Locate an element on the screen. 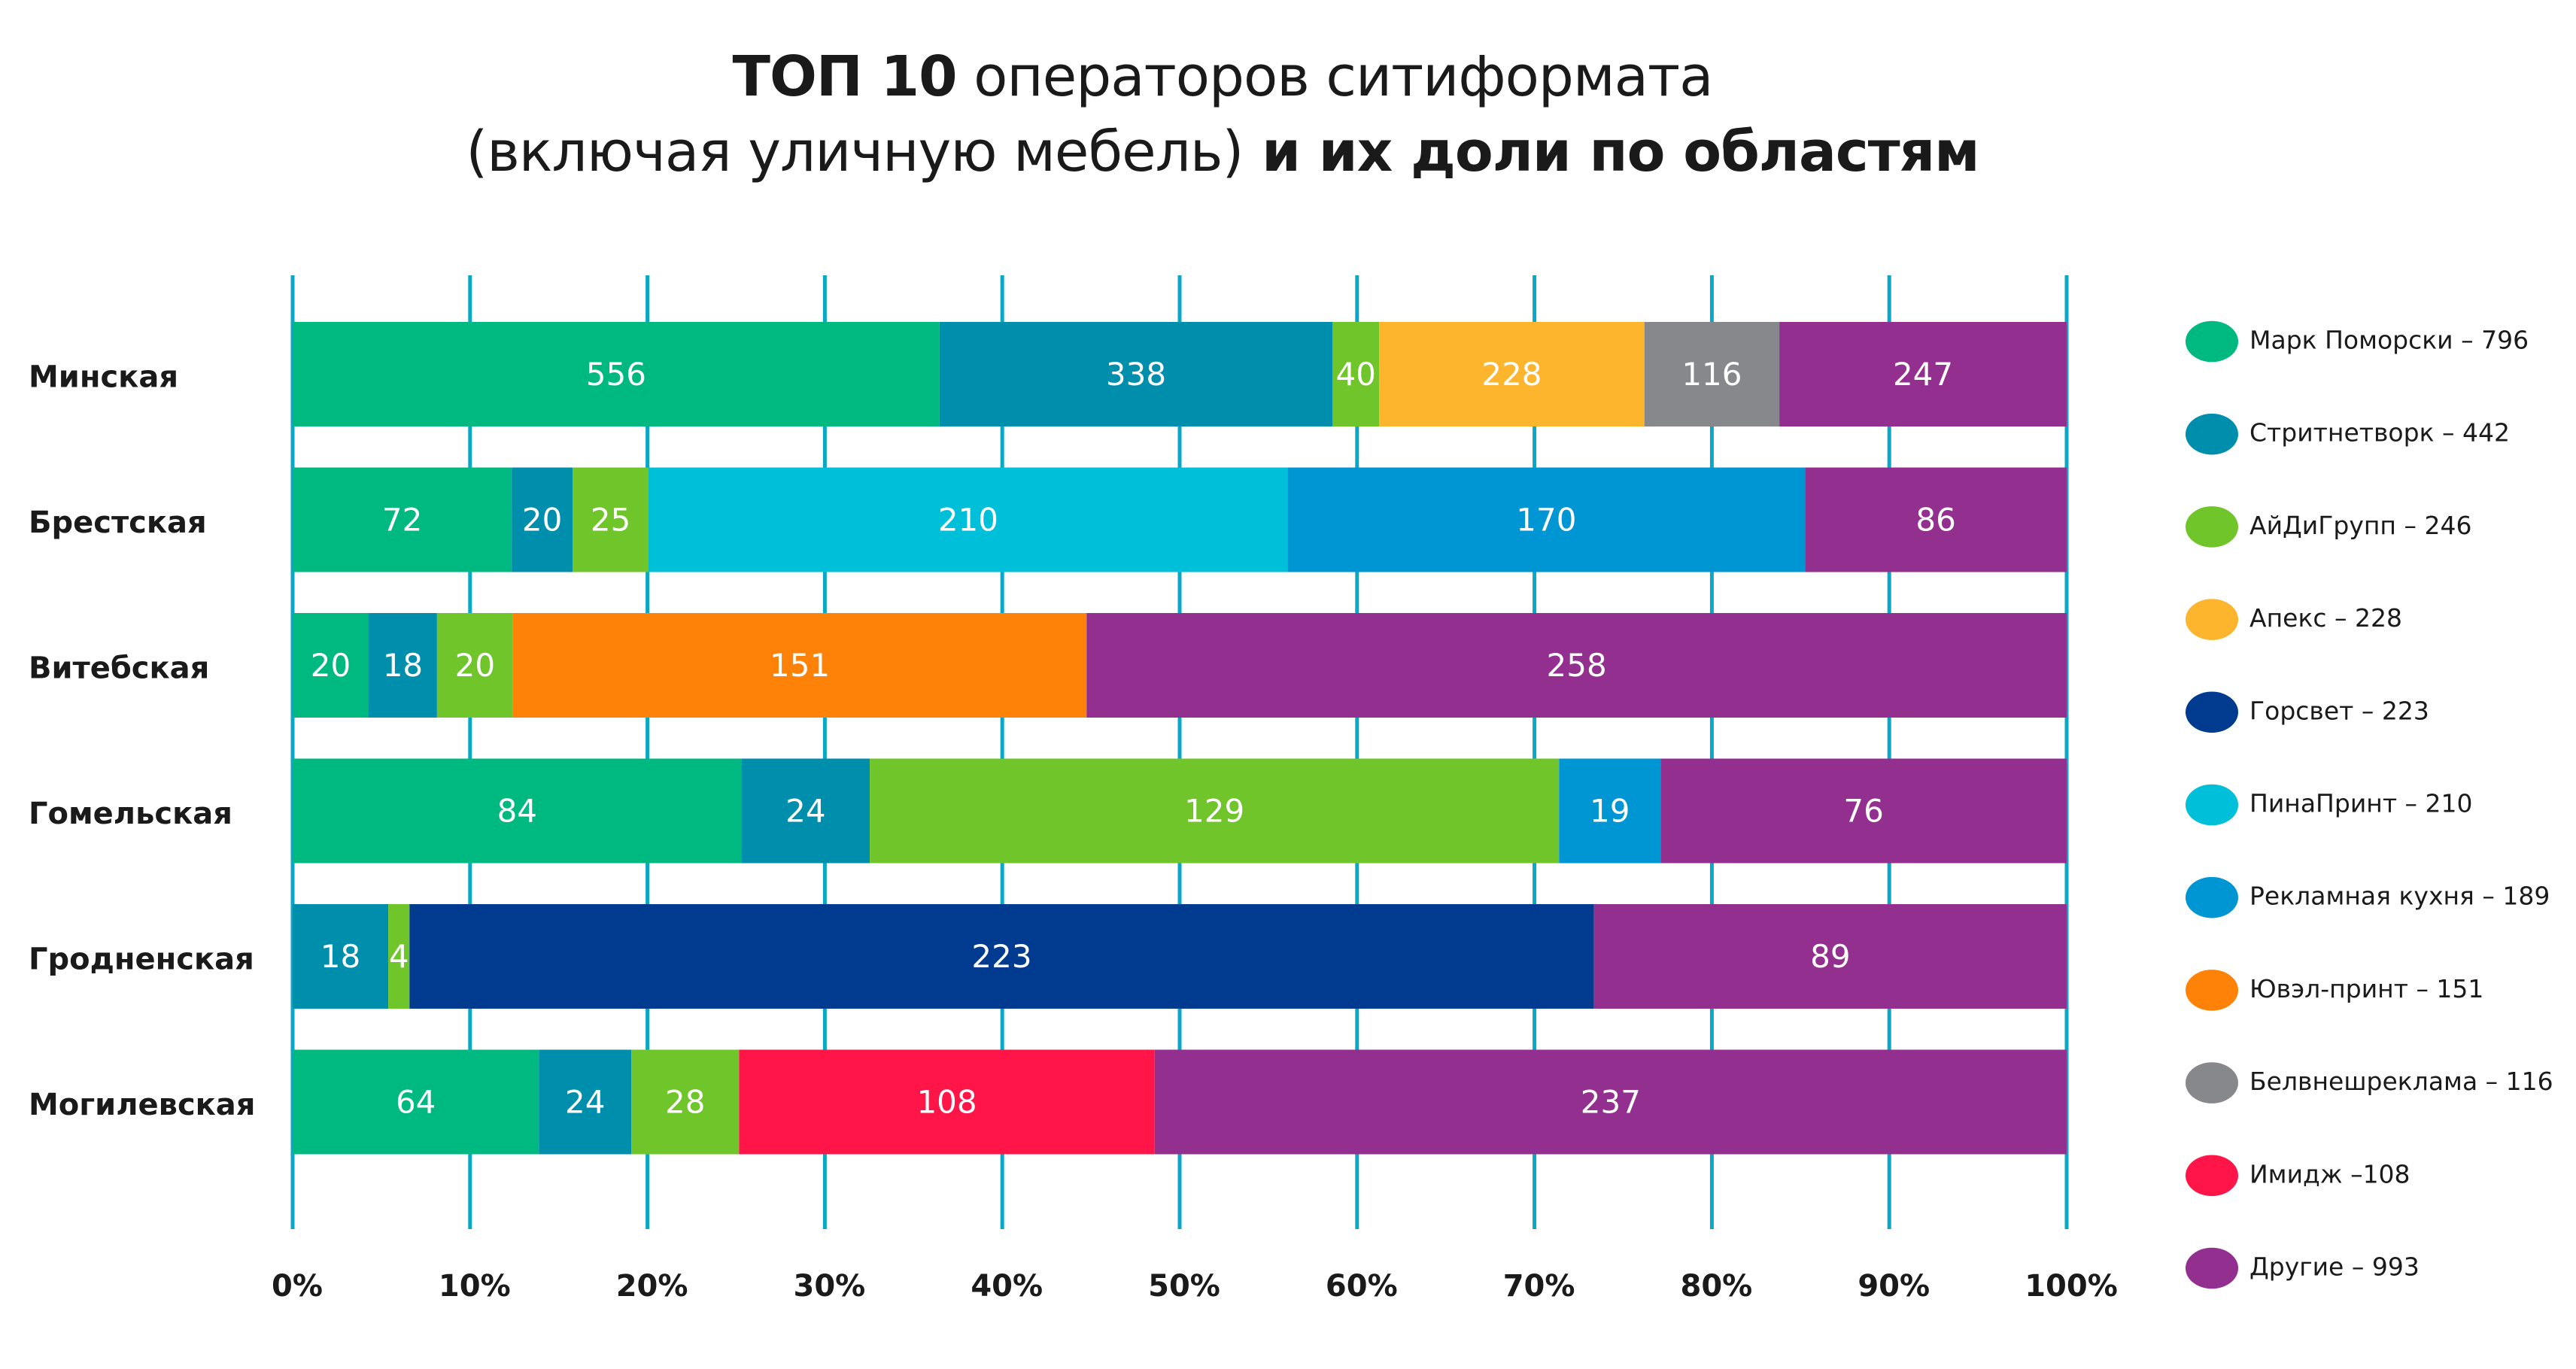 The image size is (2576, 1369). bar-segment-label: 228 is located at coordinates (1512, 374).